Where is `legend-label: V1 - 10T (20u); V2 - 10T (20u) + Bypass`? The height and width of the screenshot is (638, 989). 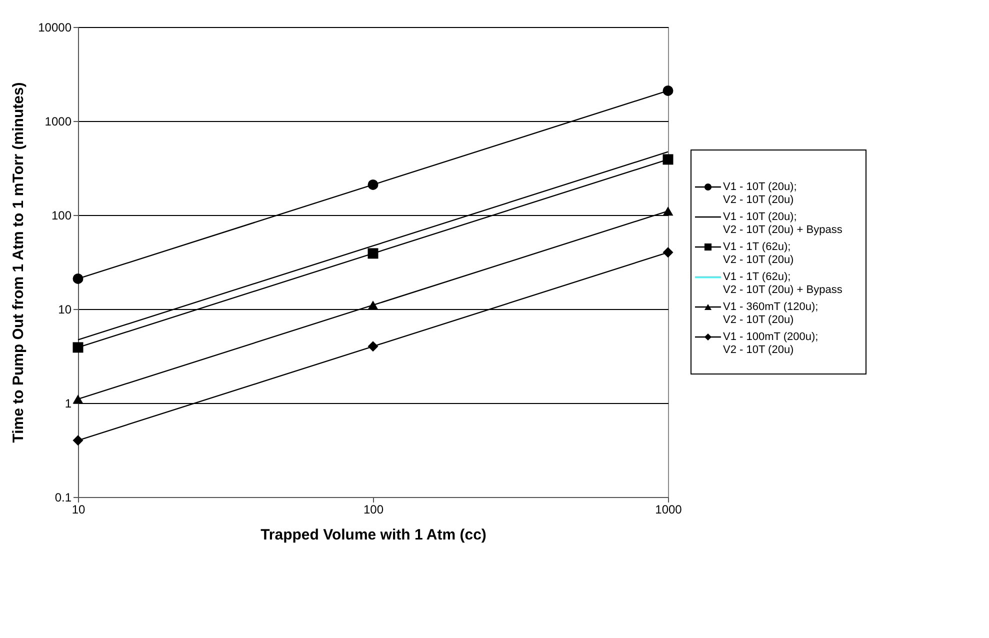 legend-label: V1 - 10T (20u); V2 - 10T (20u) + Bypass is located at coordinates (783, 223).